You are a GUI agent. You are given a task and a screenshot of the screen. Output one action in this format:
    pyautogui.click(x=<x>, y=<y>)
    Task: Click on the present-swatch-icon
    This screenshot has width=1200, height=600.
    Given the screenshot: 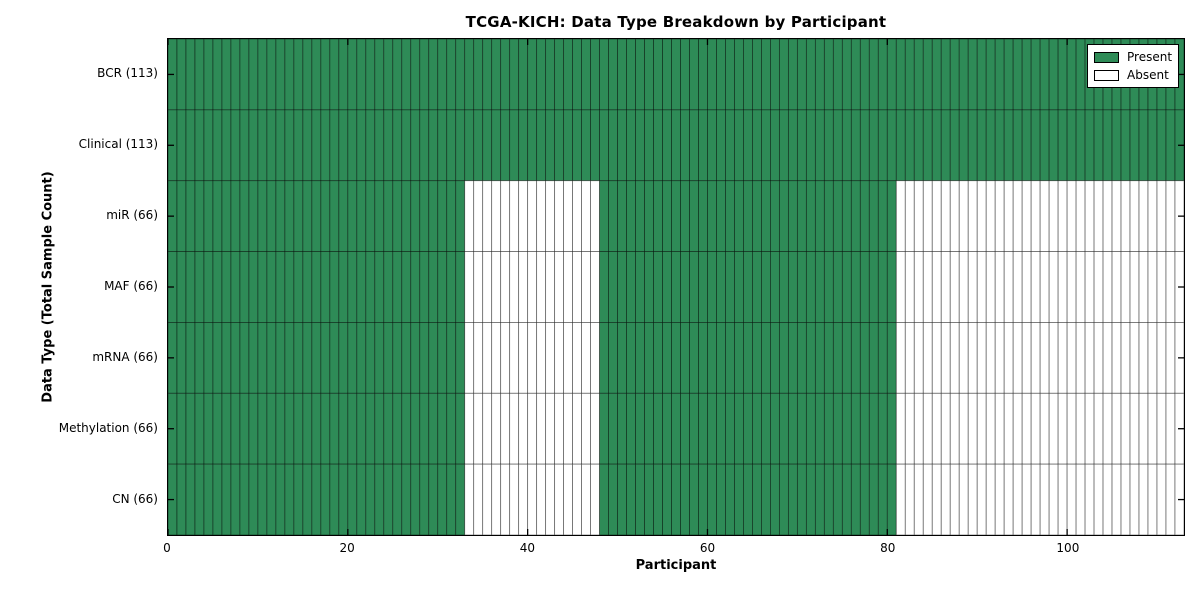 What is the action you would take?
    pyautogui.click(x=1106, y=57)
    